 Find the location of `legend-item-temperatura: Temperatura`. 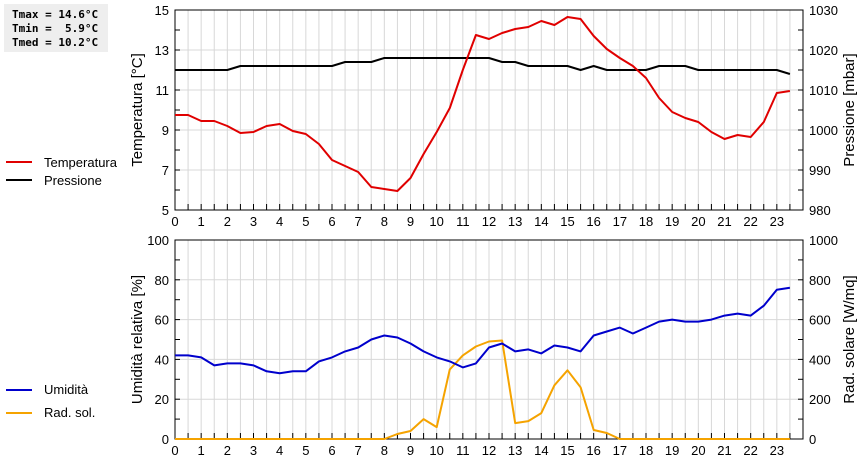

legend-item-temperatura: Temperatura is located at coordinates (61, 162).